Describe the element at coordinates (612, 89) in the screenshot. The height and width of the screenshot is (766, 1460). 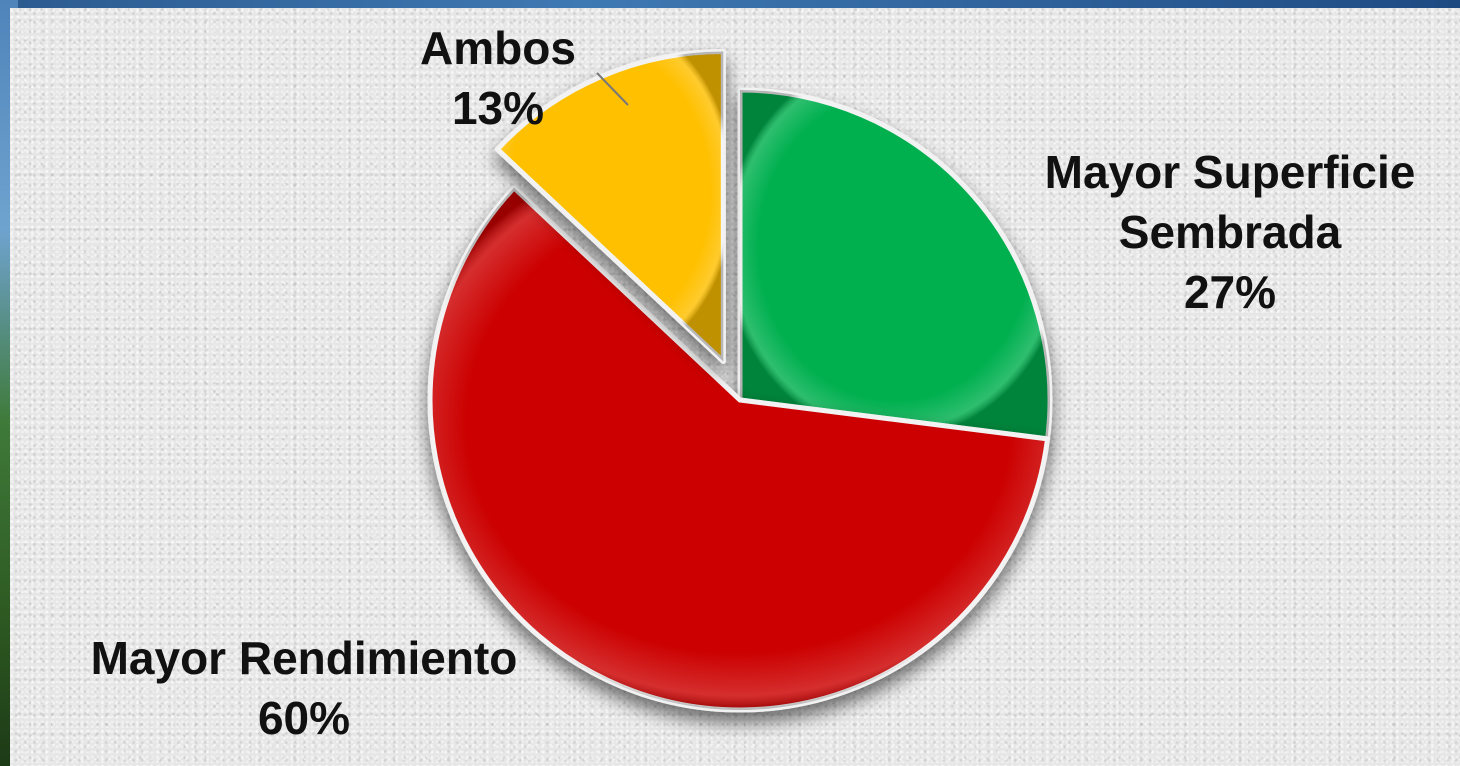
I see `ambos-leader-line` at that location.